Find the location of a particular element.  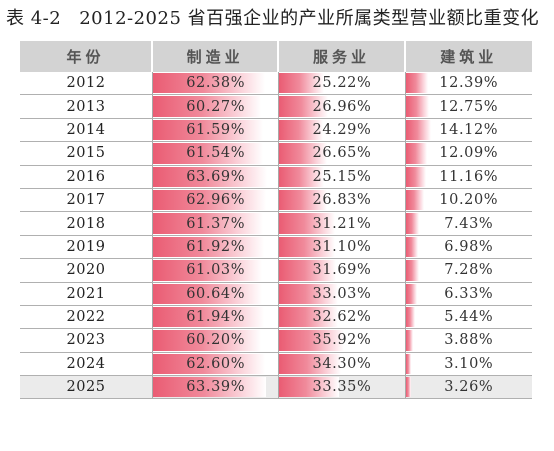

manufacturing-cell: 61.92% is located at coordinates (216, 247).